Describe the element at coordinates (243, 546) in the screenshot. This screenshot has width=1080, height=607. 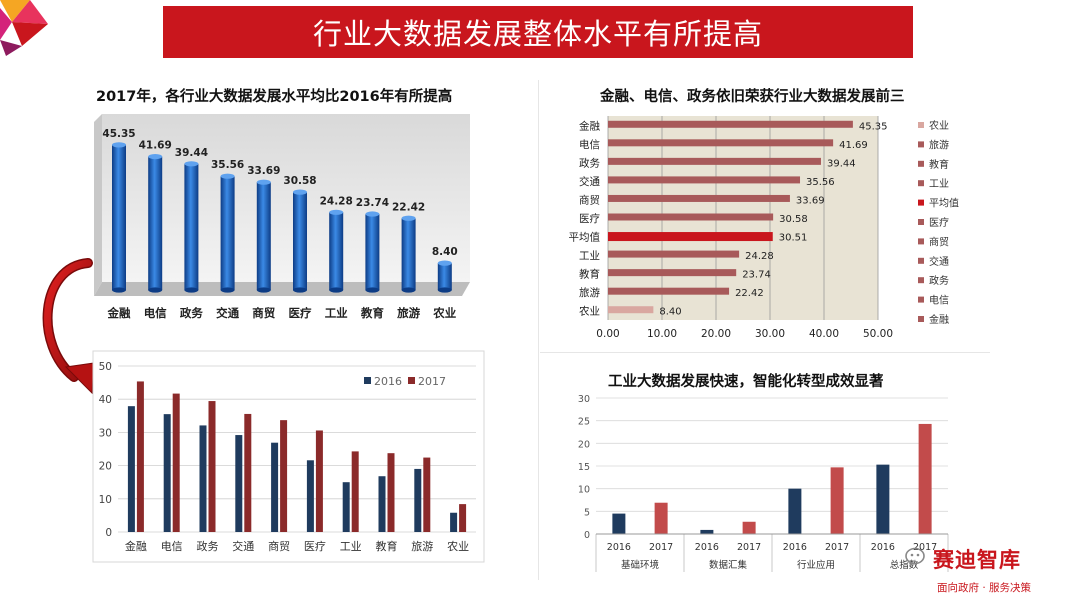
I see `chart3-category-label: 交通` at that location.